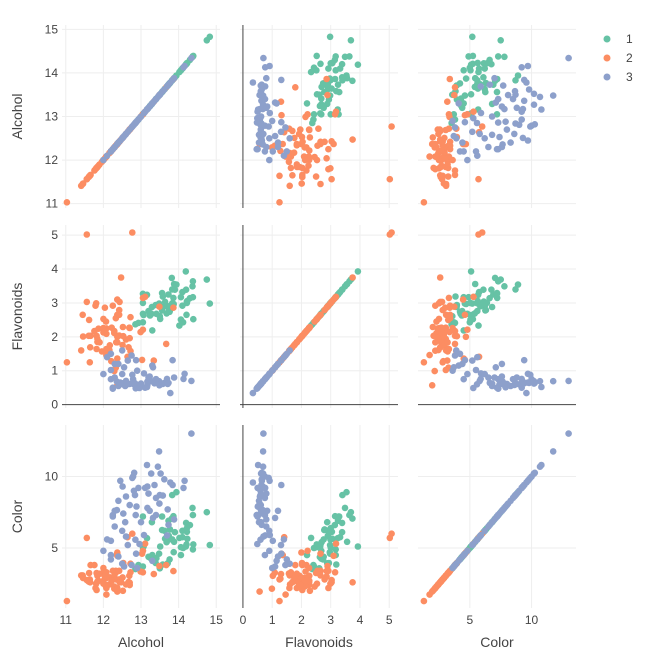 The height and width of the screenshot is (650, 650). I want to click on legend-item-2: 2, so click(618, 58).